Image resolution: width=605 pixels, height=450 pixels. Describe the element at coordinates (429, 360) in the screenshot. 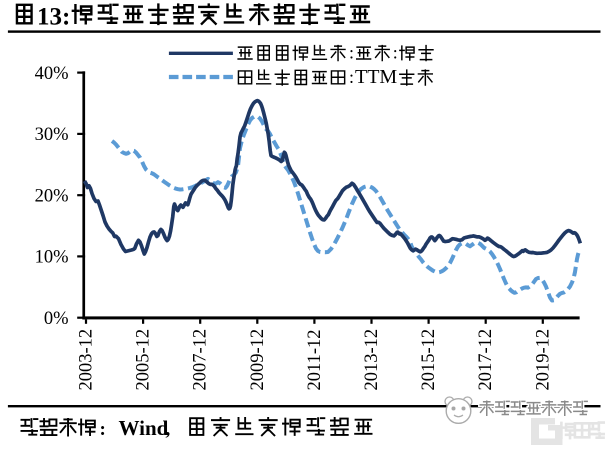

I see `svg-text: 2015-12` at that location.